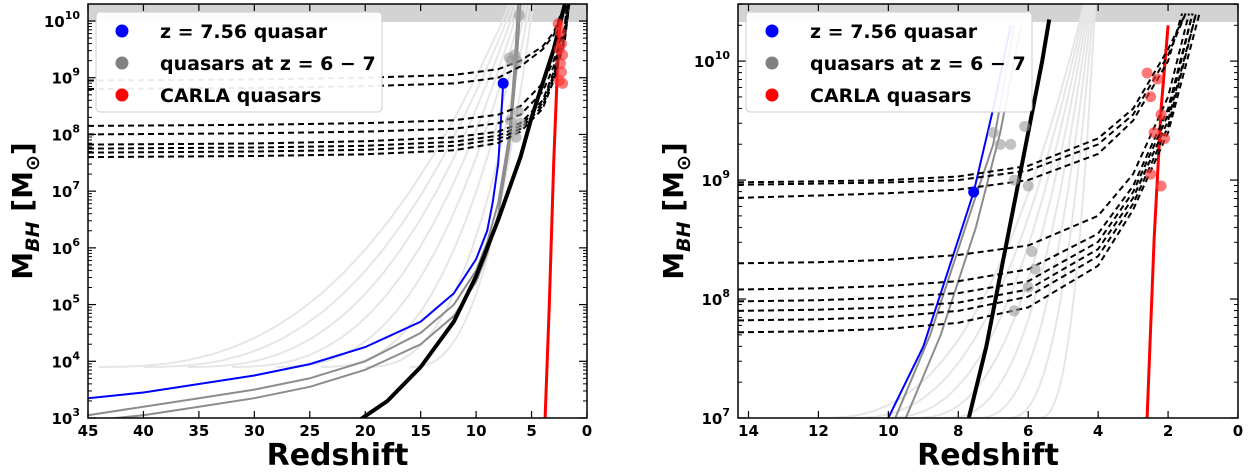 The width and height of the screenshot is (1249, 473). Describe the element at coordinates (65, 360) in the screenshot. I see `y-tick-label: 10⁴` at that location.